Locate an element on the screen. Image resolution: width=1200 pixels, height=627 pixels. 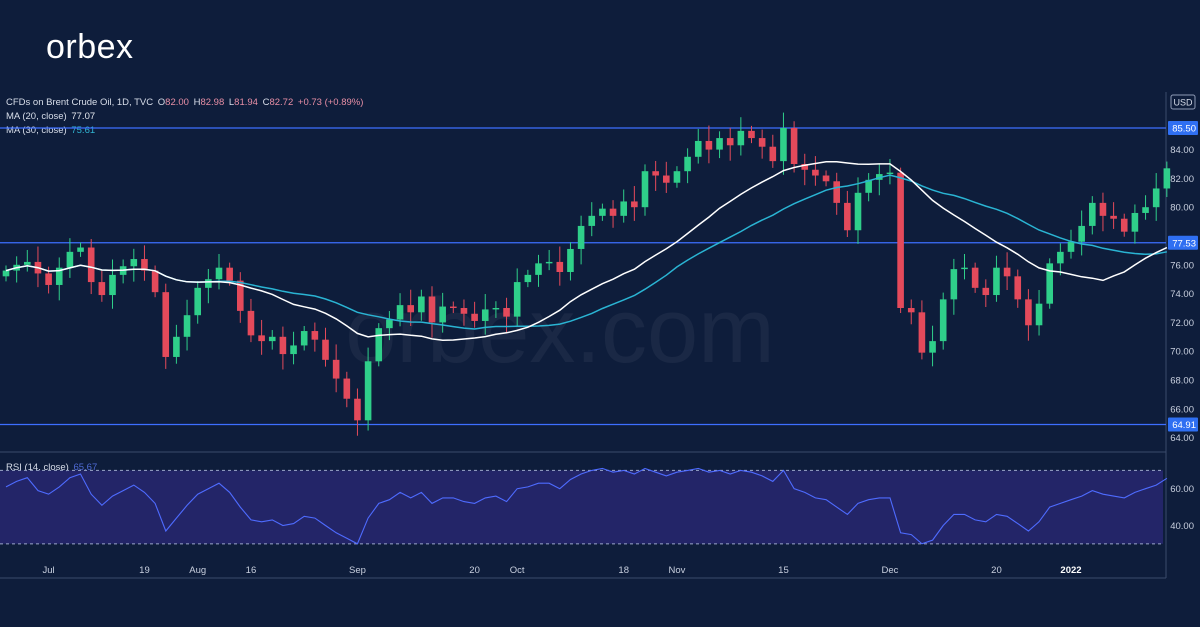
legend-rsi-row: RSI (14, close) 65.67 is located at coordinates (52, 467).